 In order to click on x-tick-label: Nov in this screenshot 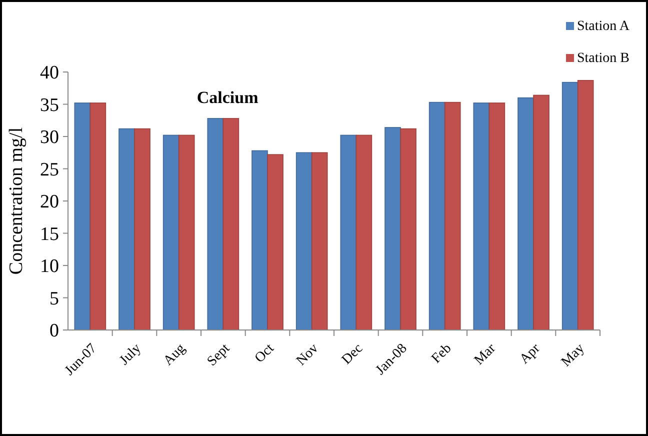, I will do `click(308, 355)`.